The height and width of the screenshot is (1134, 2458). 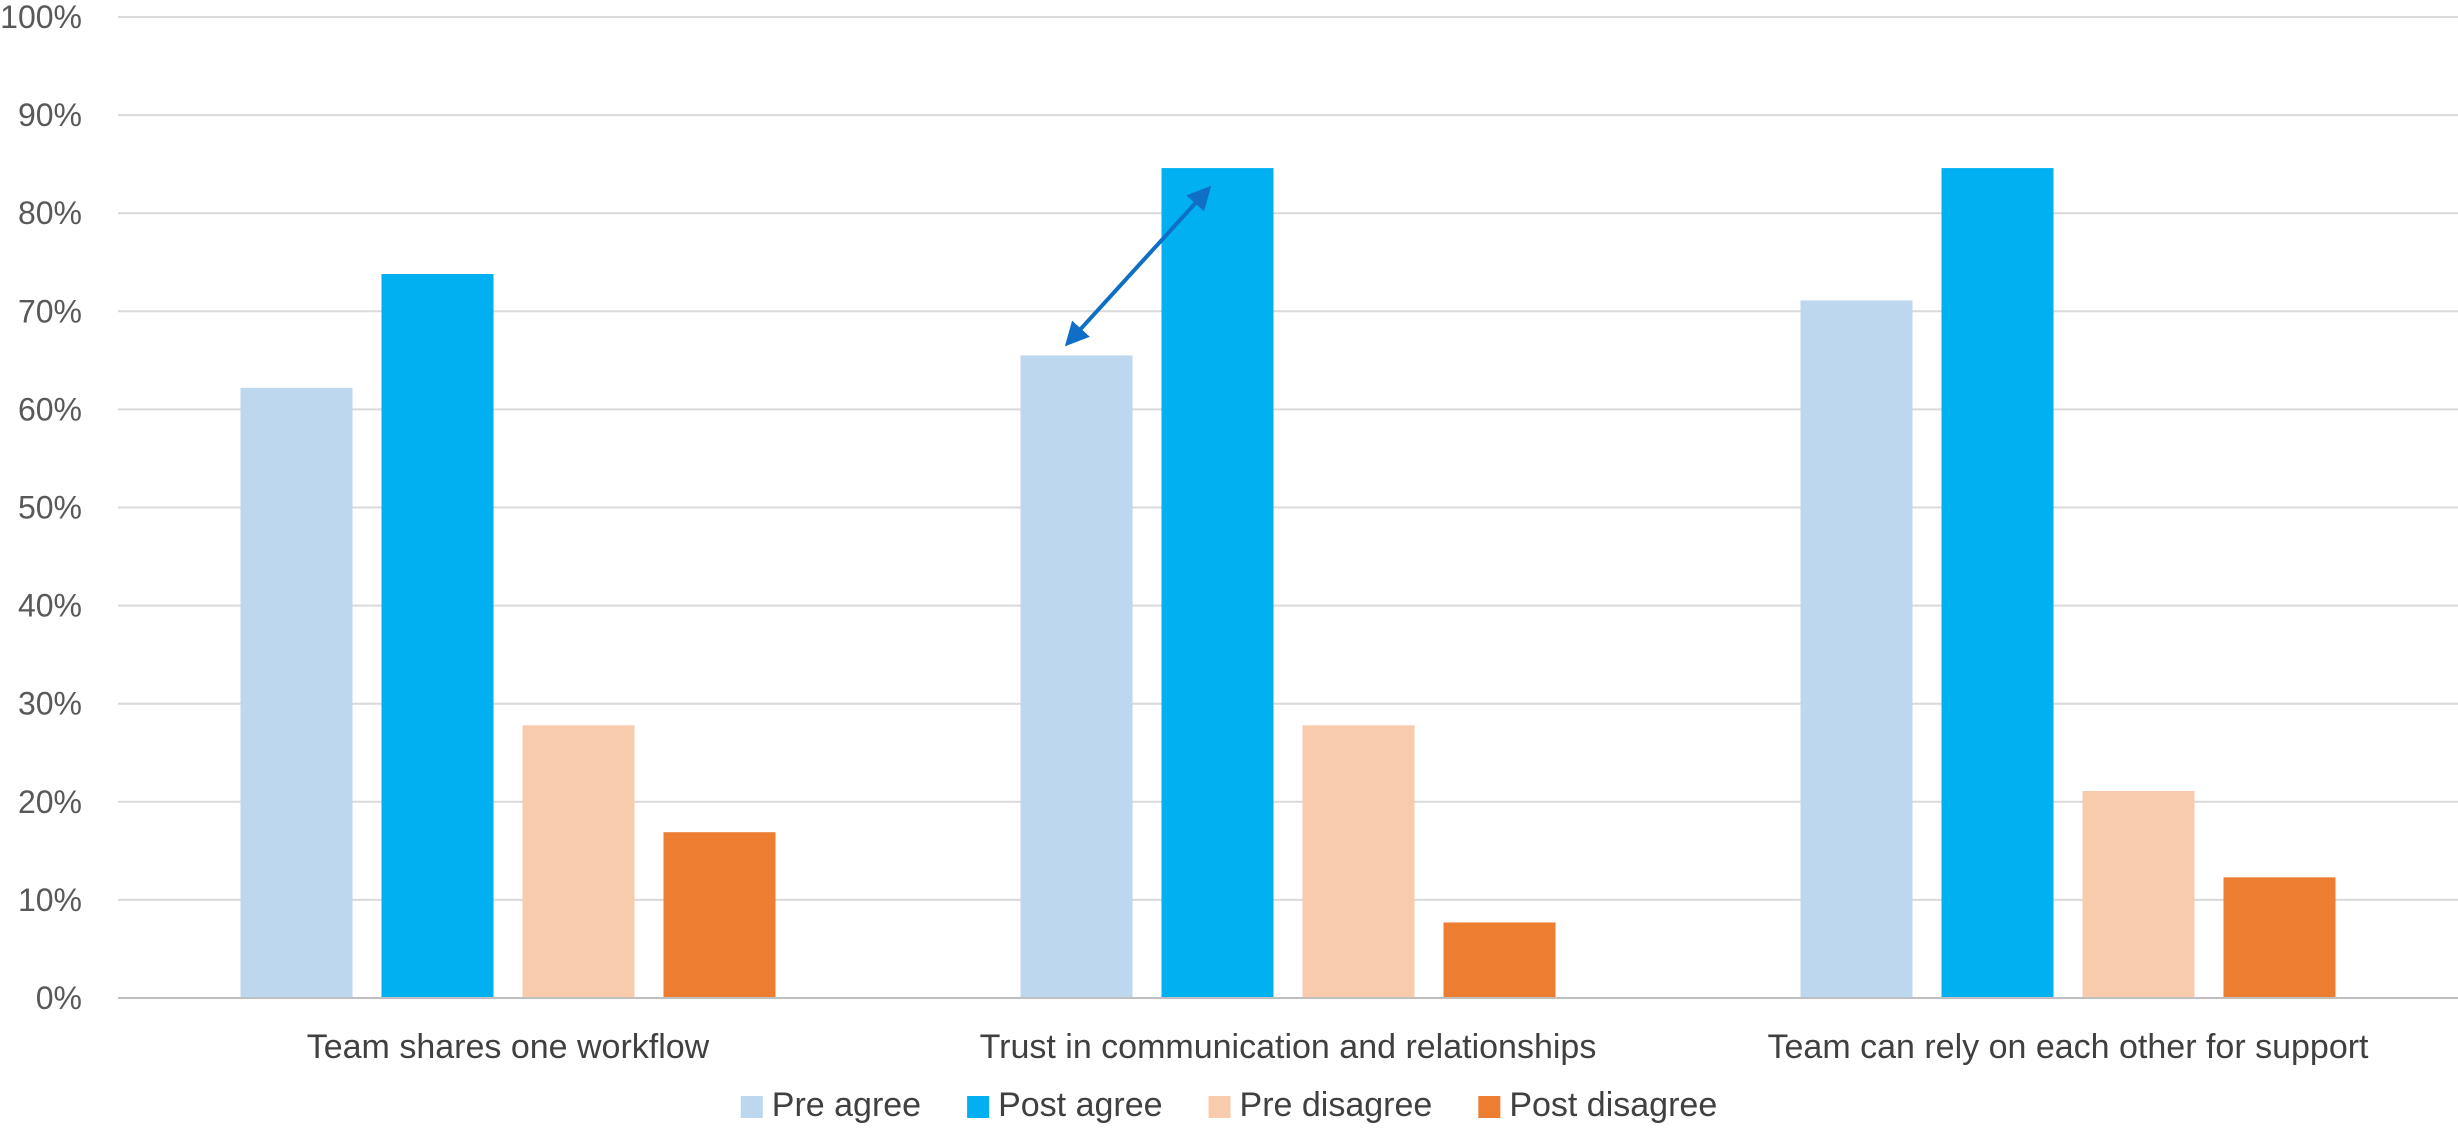 I want to click on x-category-label: Trust in communication and relationships, so click(x=1288, y=1047).